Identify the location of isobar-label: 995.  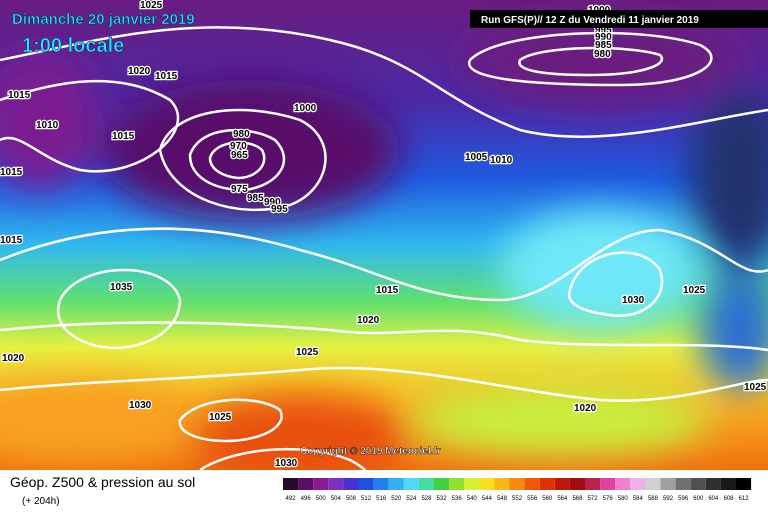
(279, 209).